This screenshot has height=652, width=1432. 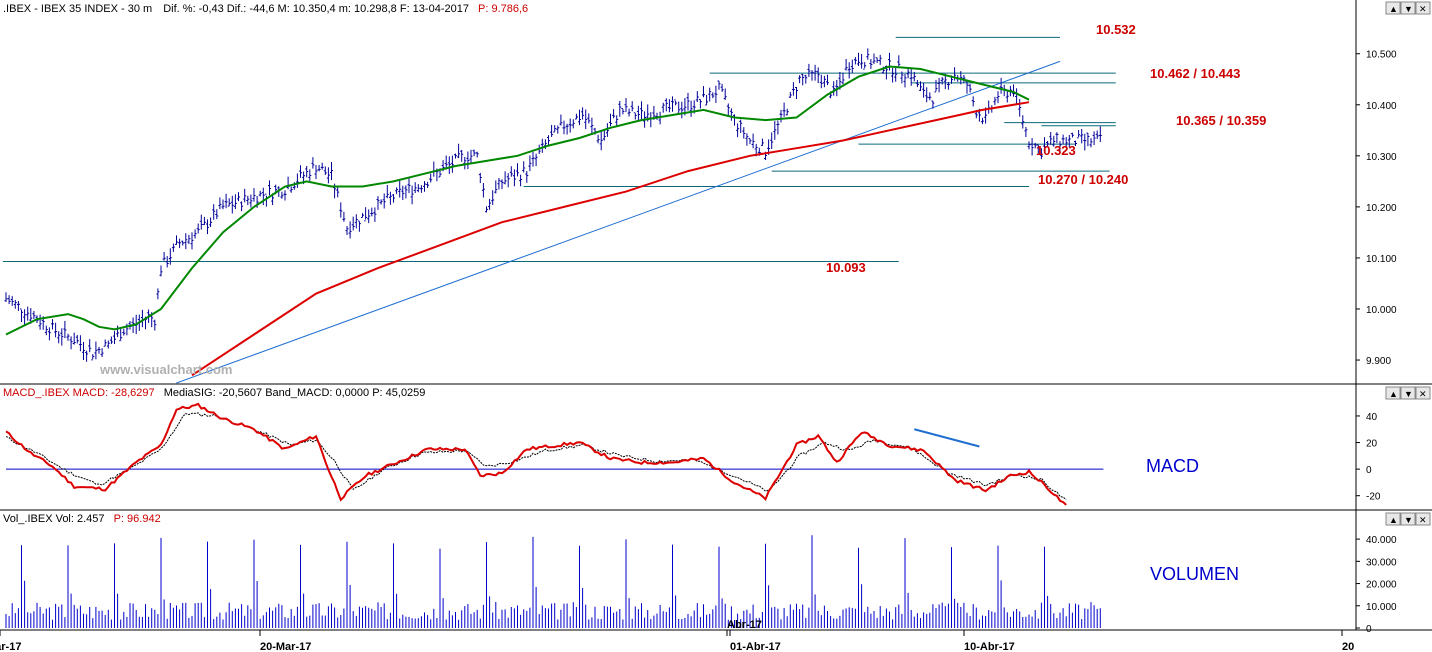 I want to click on volume-scroll-up-button, so click(x=1393, y=519).